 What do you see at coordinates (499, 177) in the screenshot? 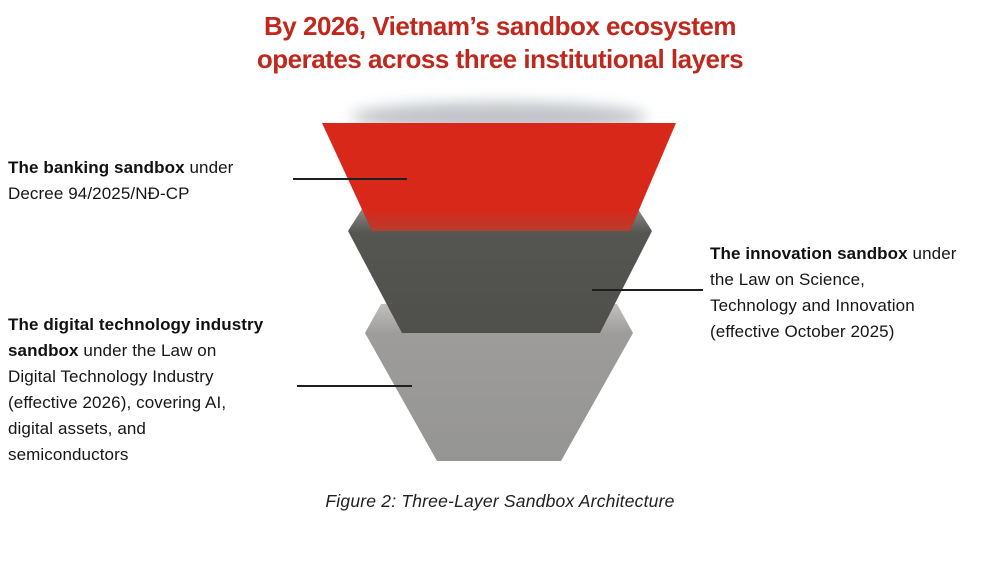
I see `funnel-layer-banking` at bounding box center [499, 177].